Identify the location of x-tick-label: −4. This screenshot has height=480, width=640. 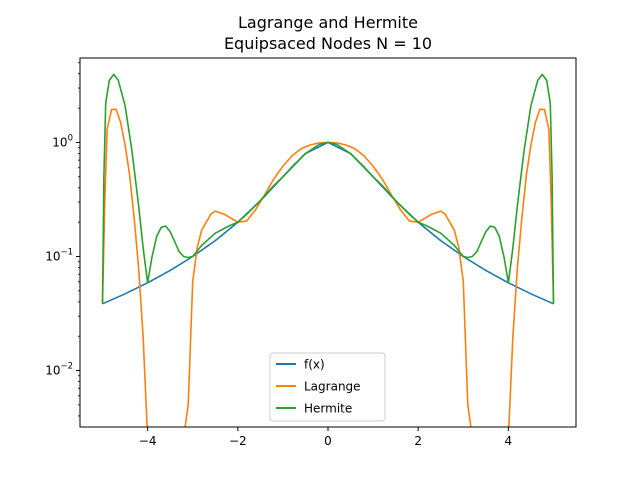
(148, 441).